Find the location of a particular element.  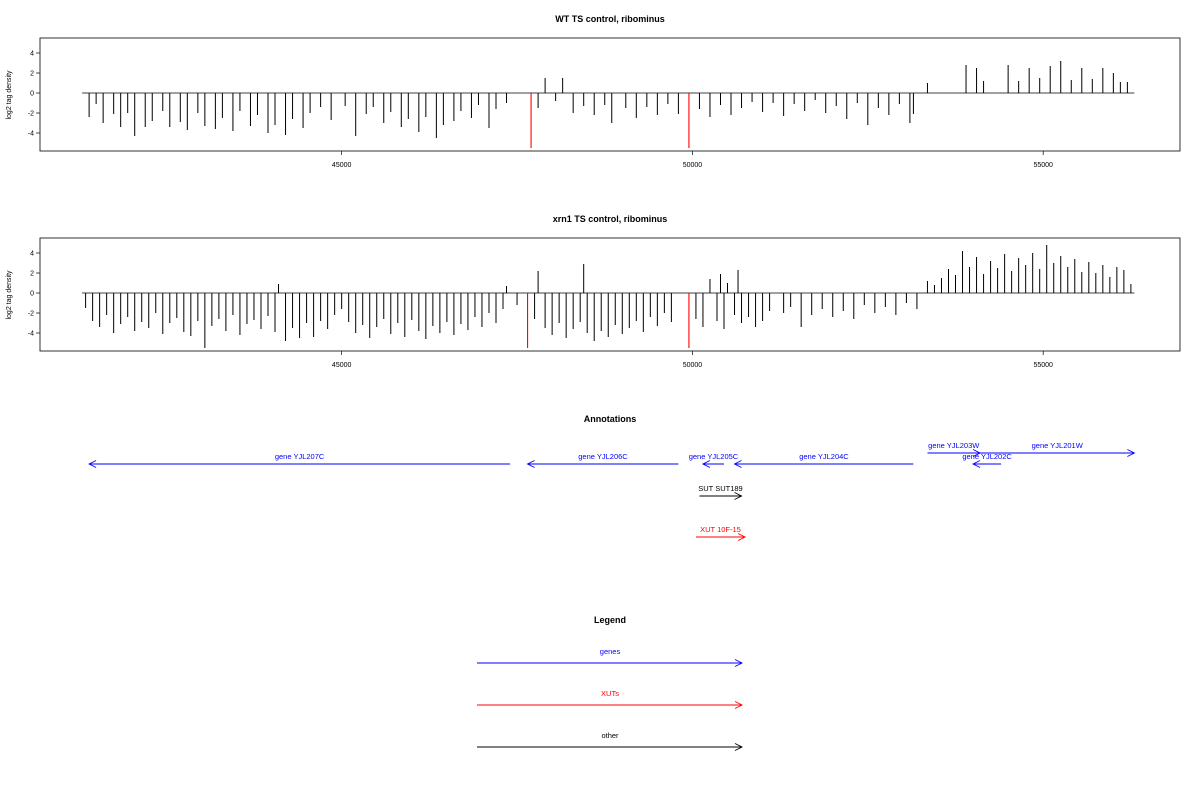

panel-xrn1-frame is located at coordinates (610, 294).